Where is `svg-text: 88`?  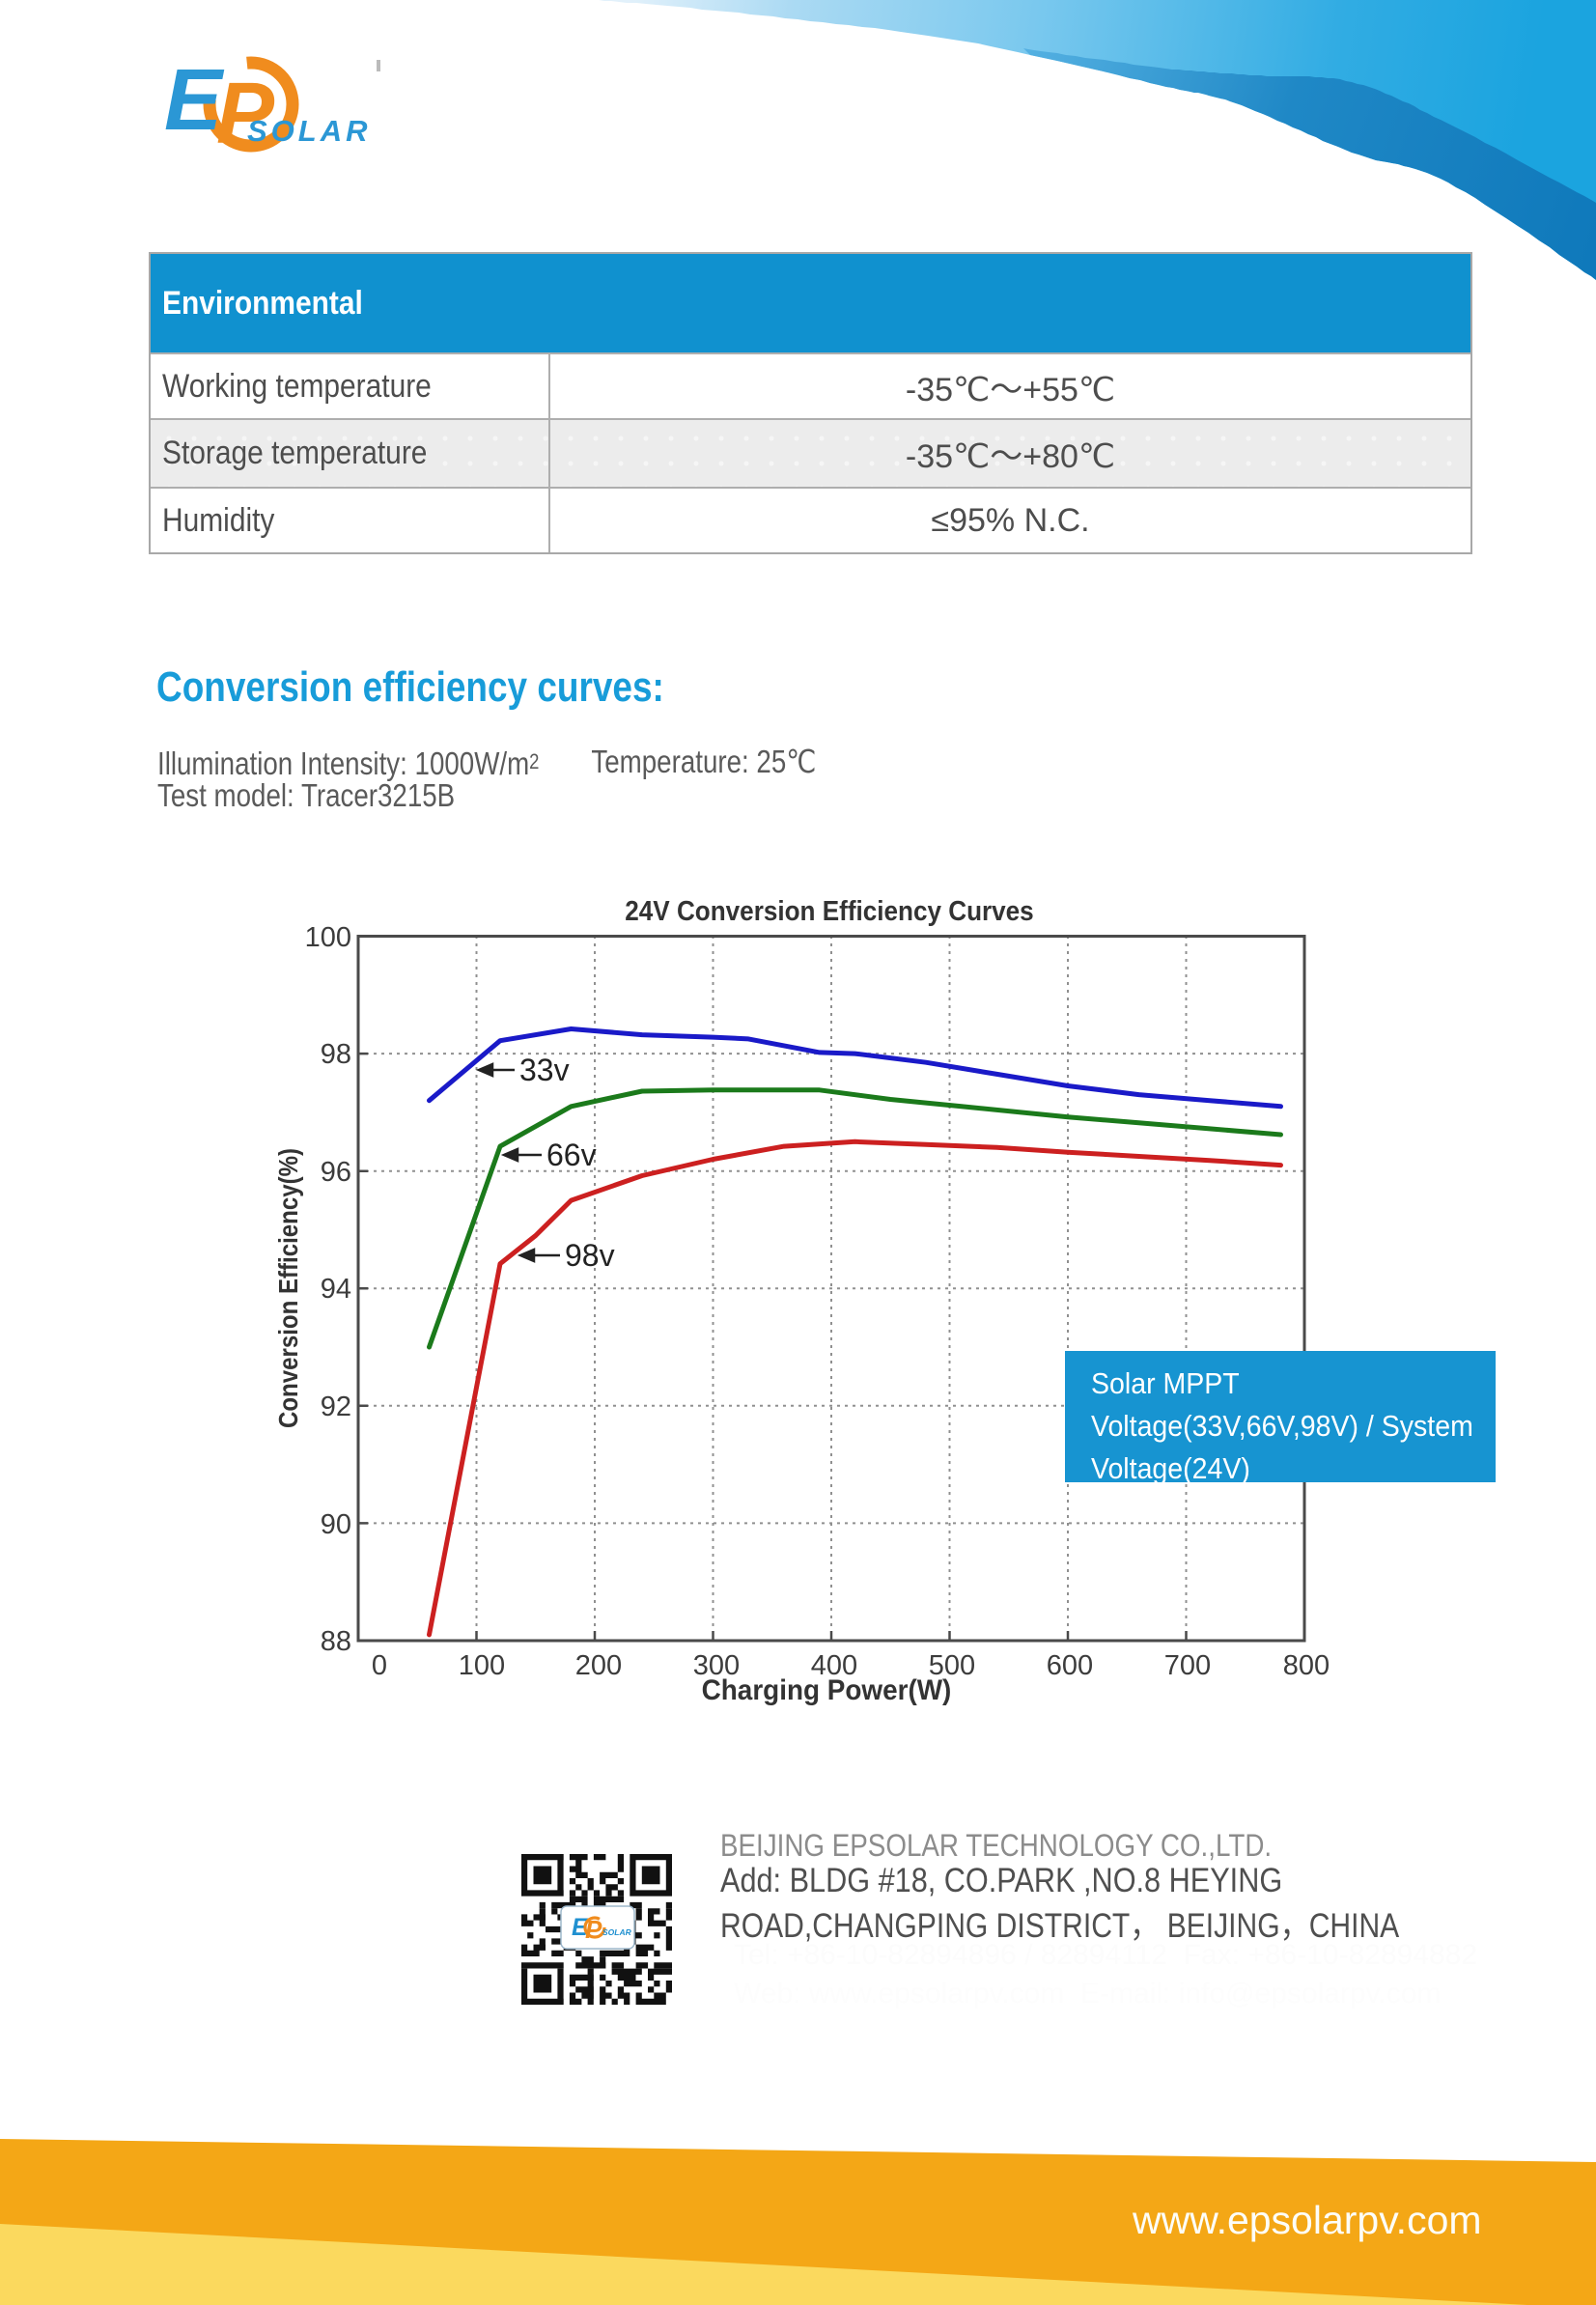 svg-text: 88 is located at coordinates (336, 1641).